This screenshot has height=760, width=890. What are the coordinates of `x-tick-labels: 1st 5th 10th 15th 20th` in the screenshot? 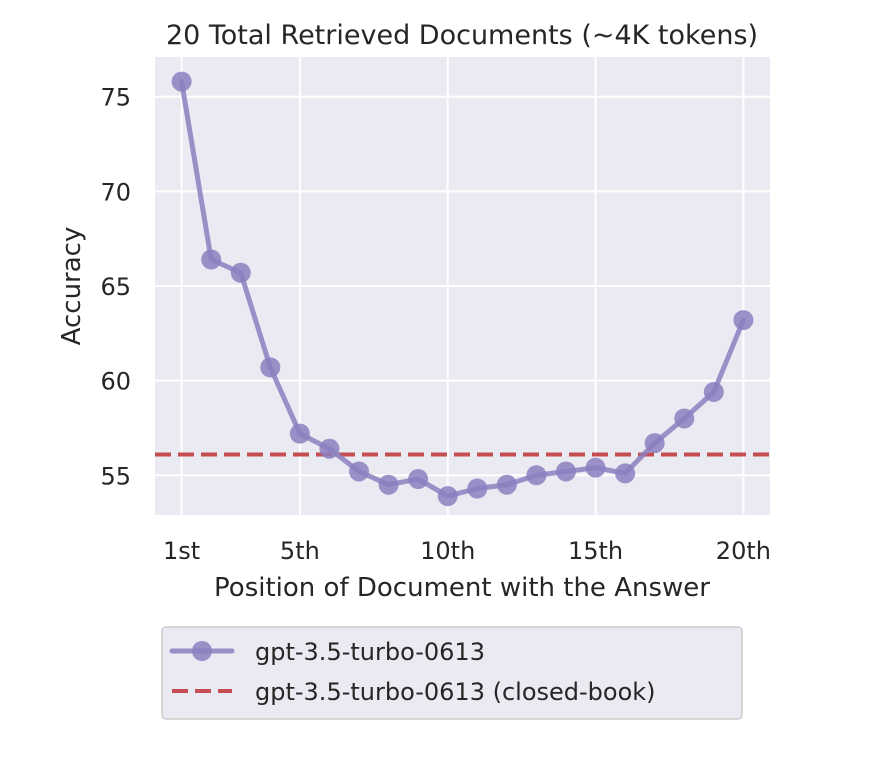 It's located at (467, 551).